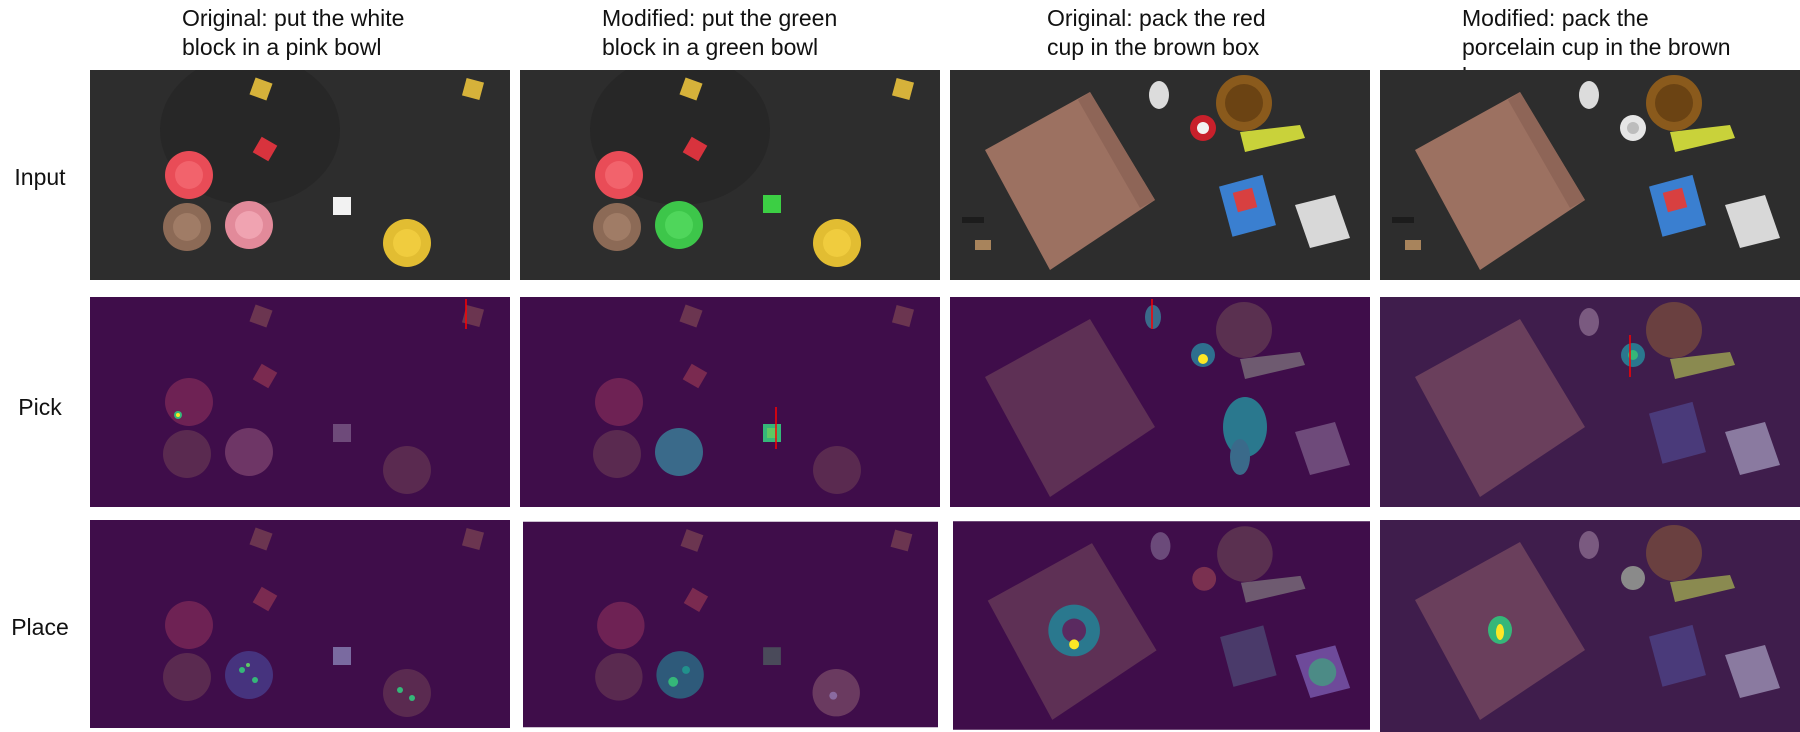 This screenshot has height=732, width=1800. Describe the element at coordinates (1590, 402) in the screenshot. I see `pick-heatmap-modified-packing` at that location.